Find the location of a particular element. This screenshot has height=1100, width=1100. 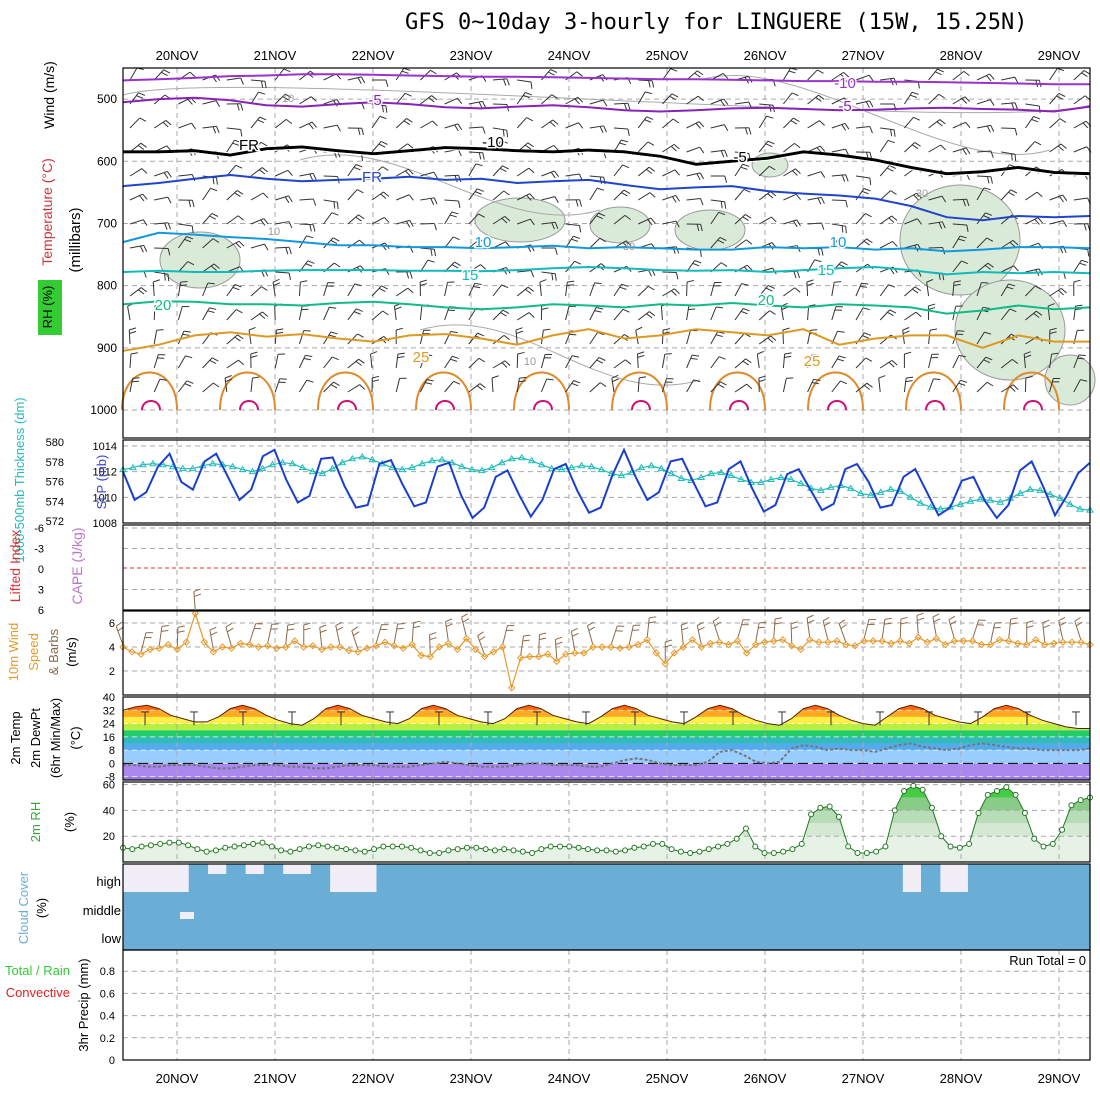

slp-ylabel: SLP (mb) is located at coordinates (101, 482).